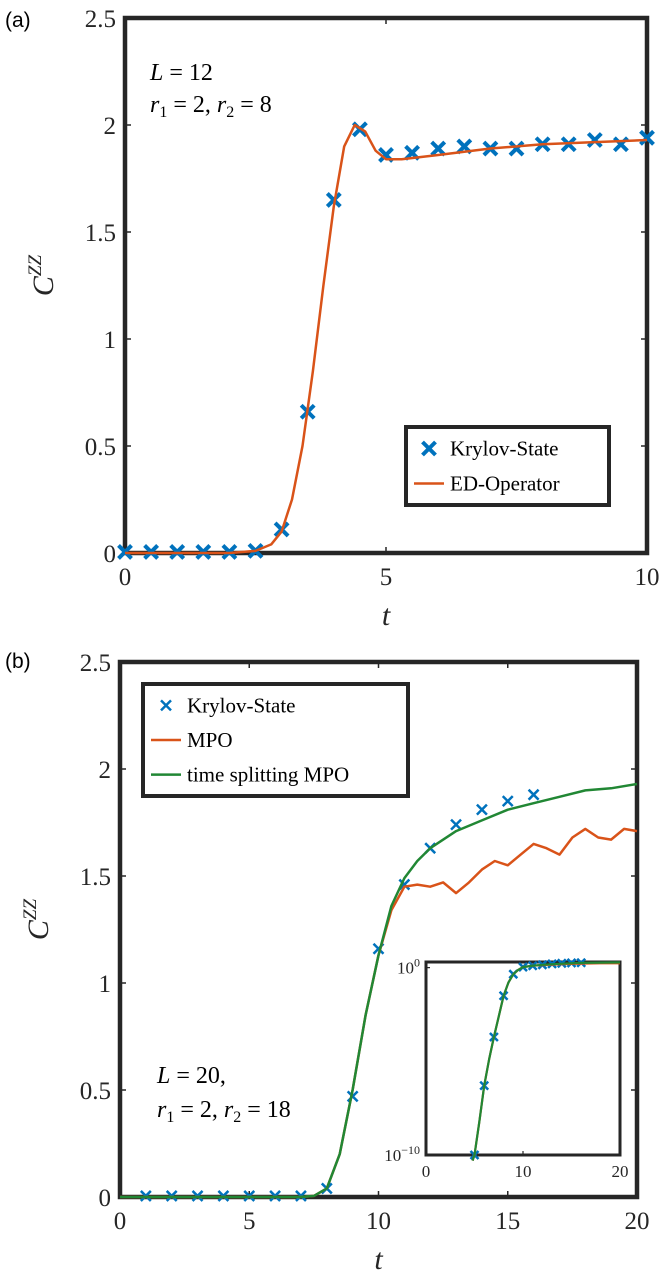 This screenshot has width=660, height=1282. Describe the element at coordinates (210, 740) in the screenshot. I see `legend-label-mpo: MPO` at that location.